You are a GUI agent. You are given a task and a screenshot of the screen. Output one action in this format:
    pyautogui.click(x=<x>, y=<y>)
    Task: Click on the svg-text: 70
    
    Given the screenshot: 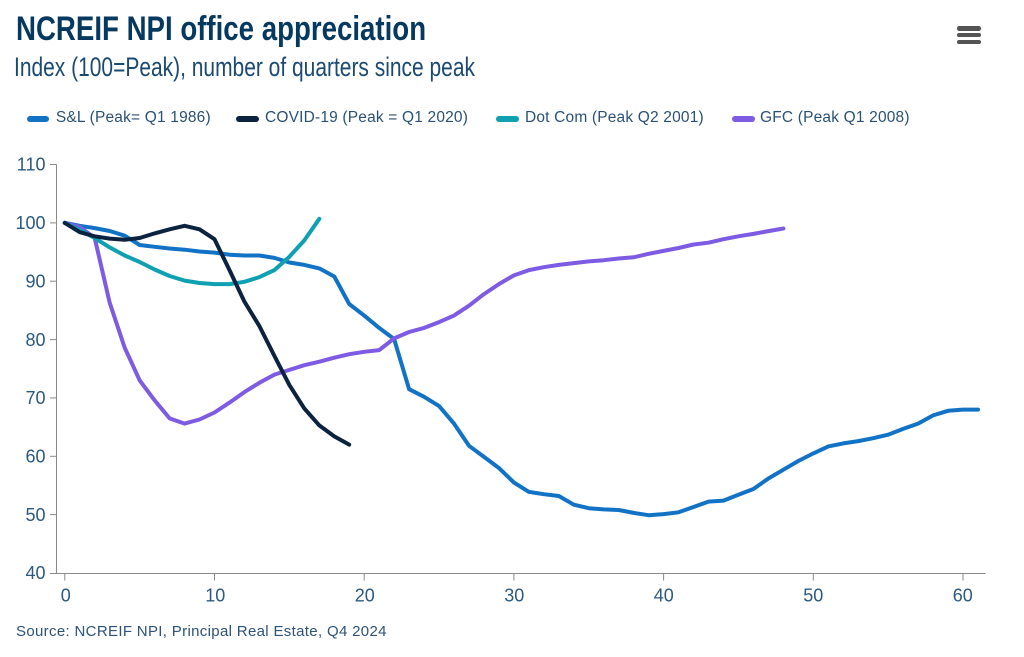 What is the action you would take?
    pyautogui.click(x=35, y=398)
    